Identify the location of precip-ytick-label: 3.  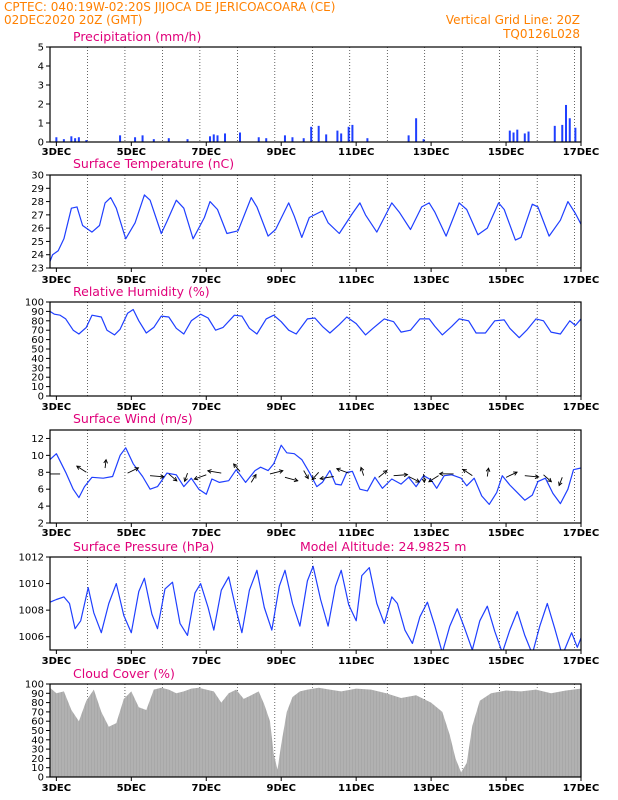
(41, 86).